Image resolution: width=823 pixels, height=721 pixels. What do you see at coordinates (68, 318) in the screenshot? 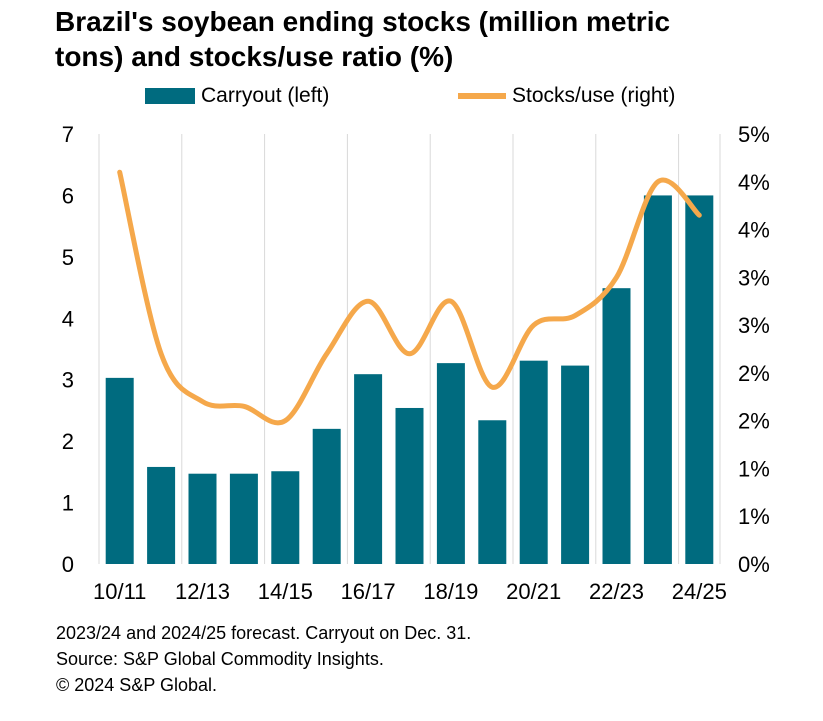
I see `y-left-tick-label: 4` at bounding box center [68, 318].